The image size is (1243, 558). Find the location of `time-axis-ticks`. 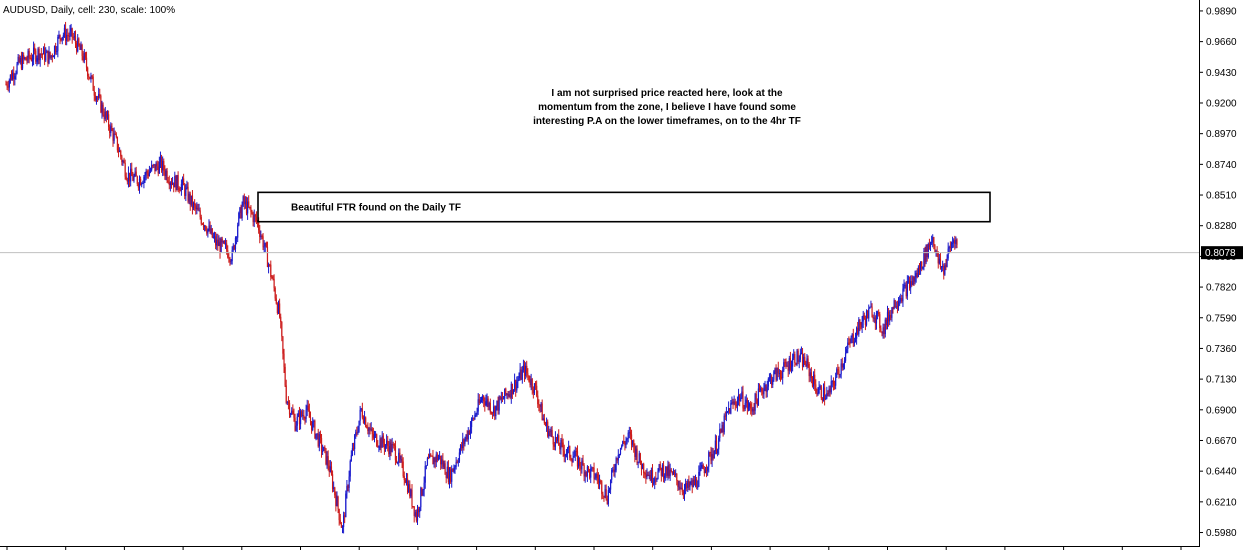

time-axis-ticks is located at coordinates (594, 548).